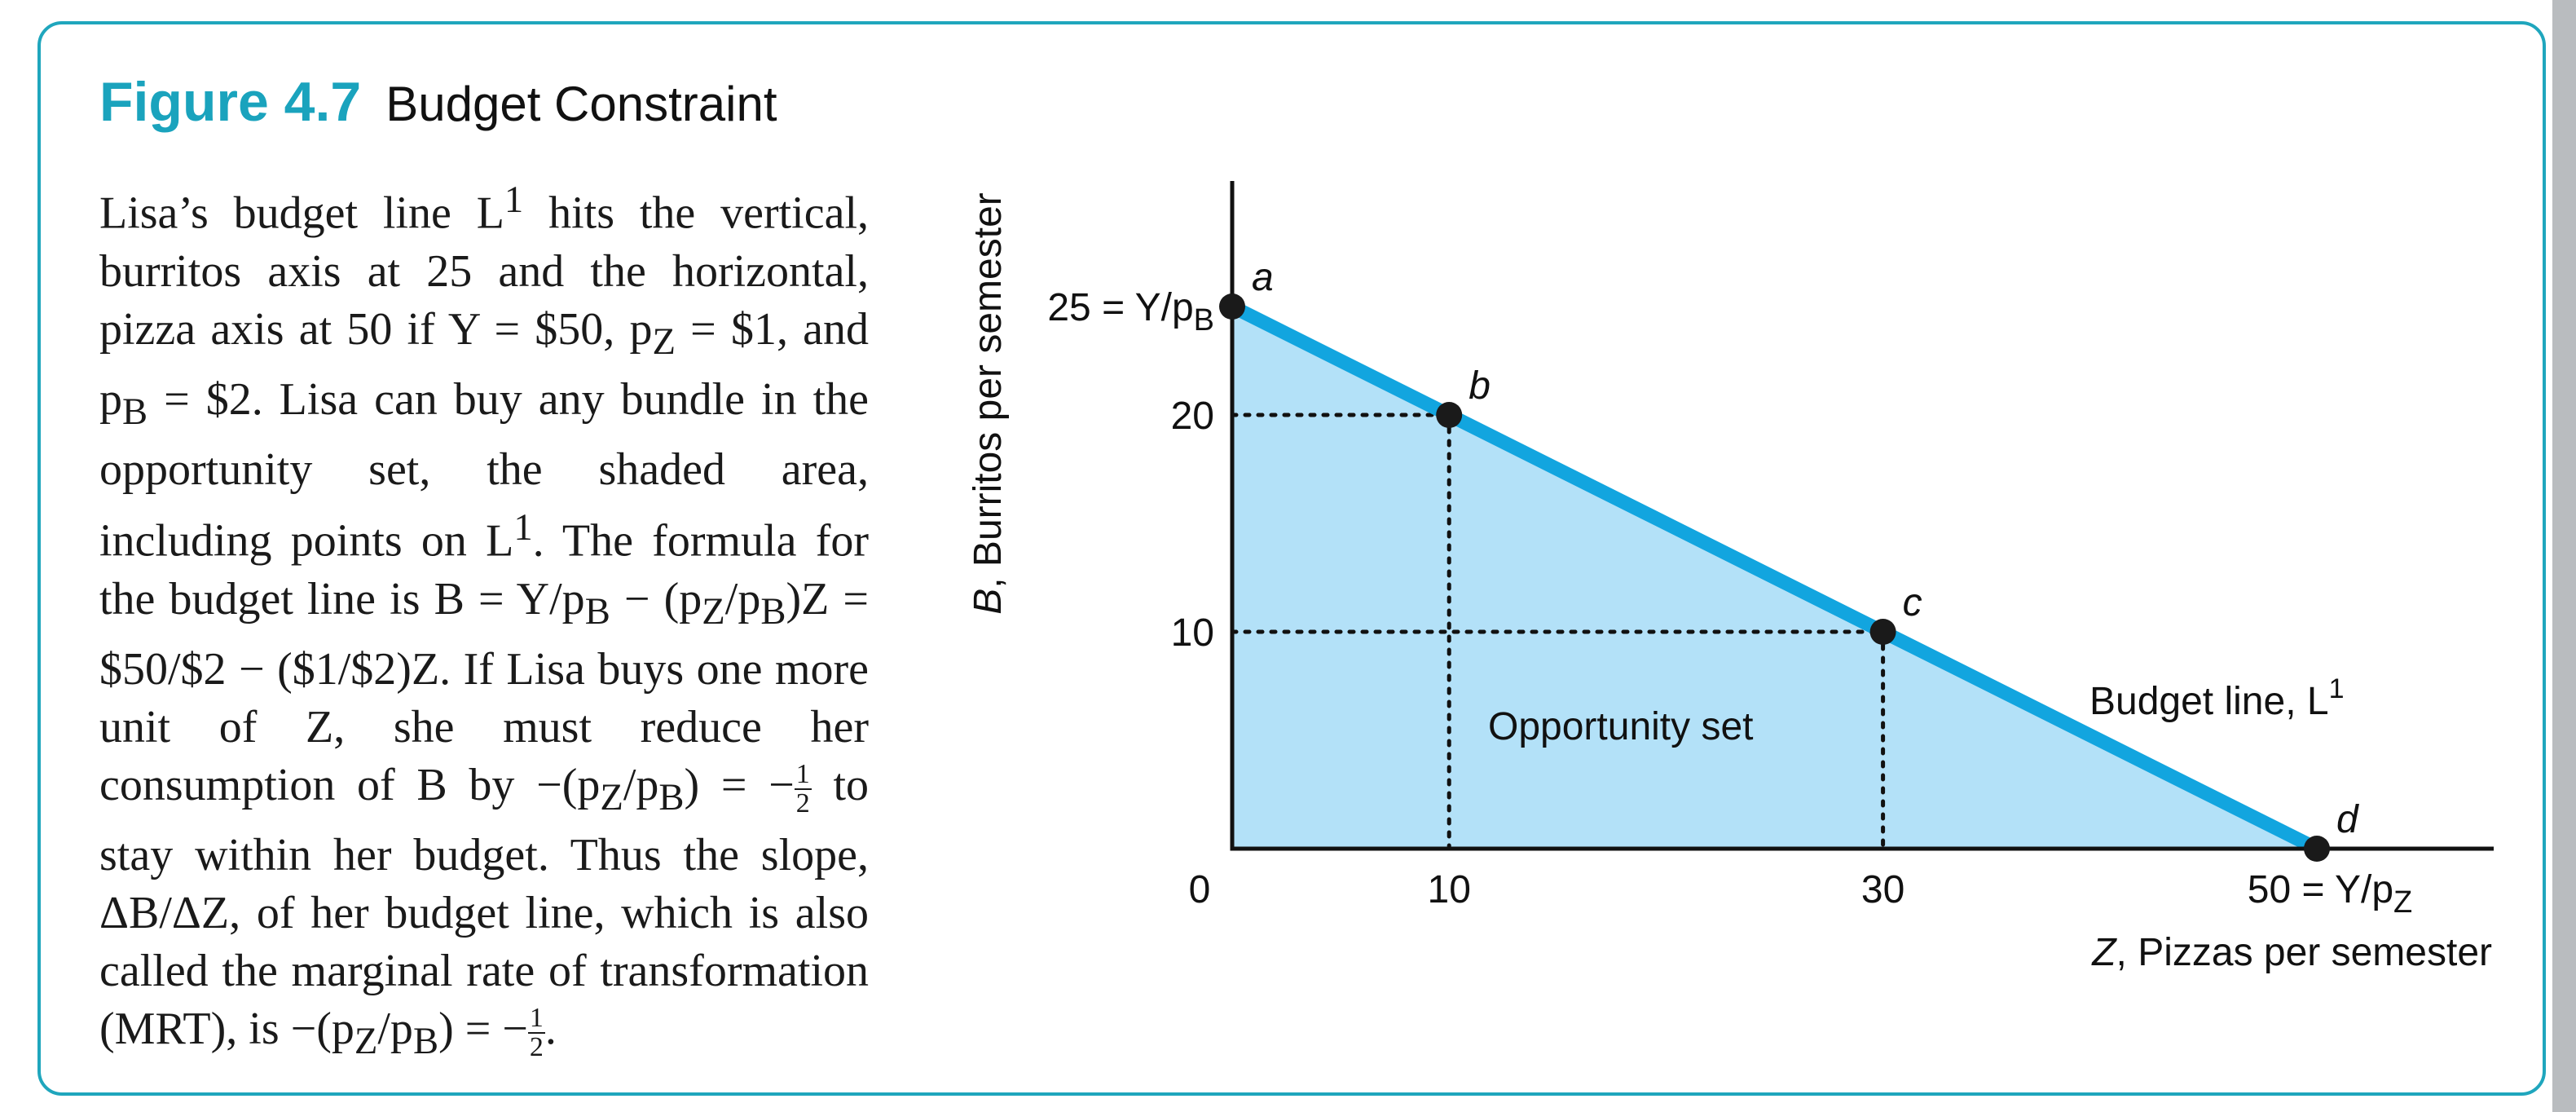 The image size is (2576, 1112). I want to click on x-tick-label: 10, so click(1449, 890).